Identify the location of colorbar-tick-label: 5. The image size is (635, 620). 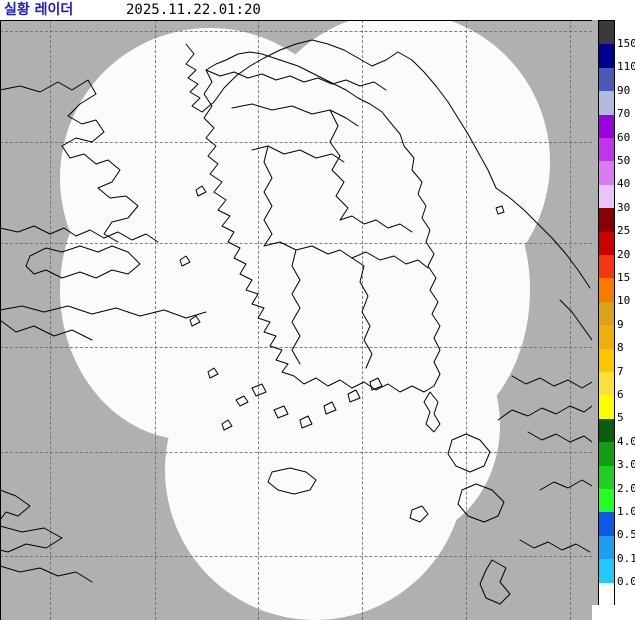
(620, 418).